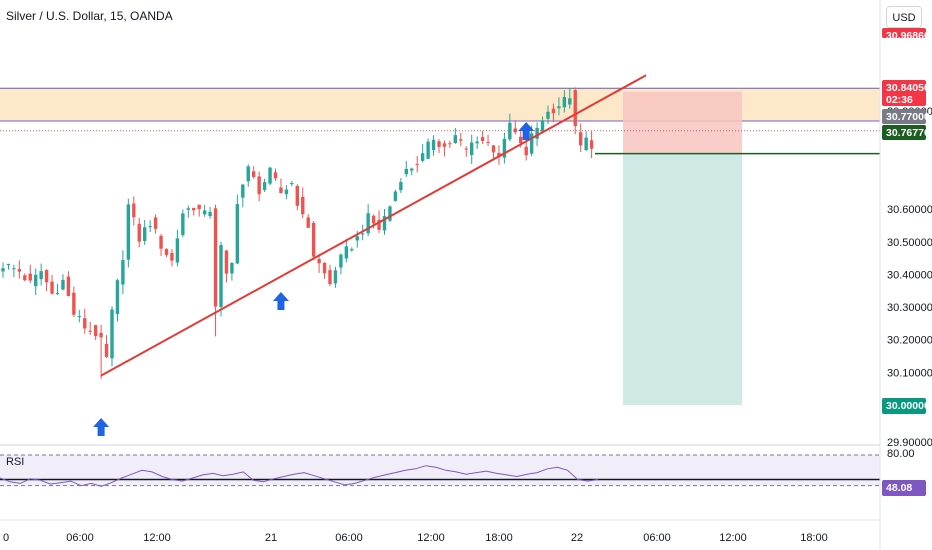 The height and width of the screenshot is (550, 932). I want to click on target-price-badge-text: 30.00000, so click(908, 406).